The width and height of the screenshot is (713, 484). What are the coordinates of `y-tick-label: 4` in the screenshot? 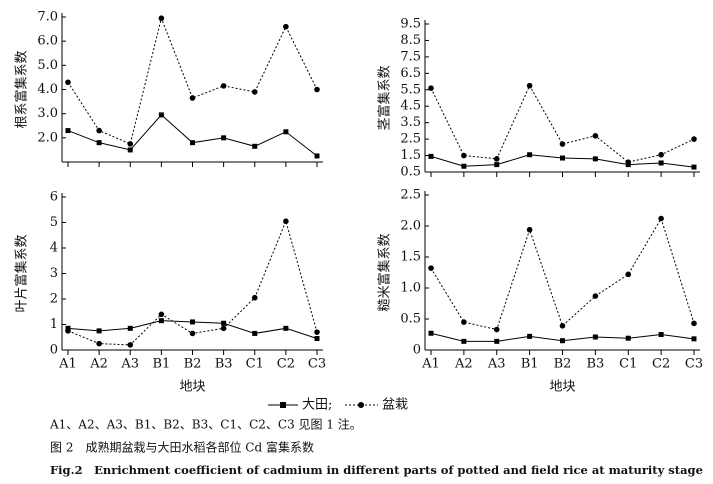 It's located at (54, 248).